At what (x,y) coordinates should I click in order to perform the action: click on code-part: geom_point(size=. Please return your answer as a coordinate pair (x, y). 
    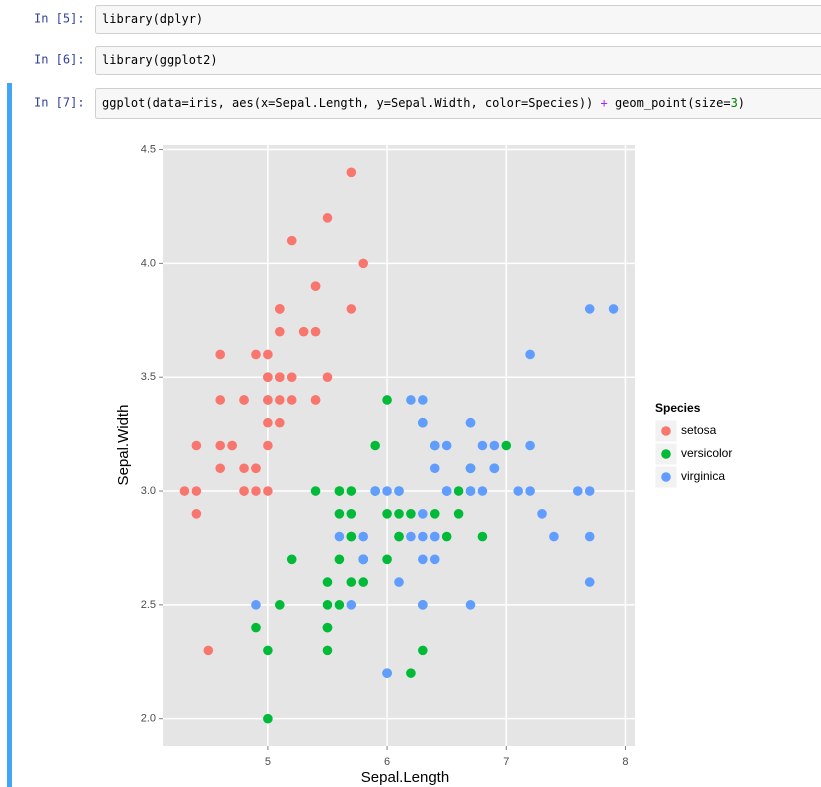
    Looking at the image, I should click on (669, 103).